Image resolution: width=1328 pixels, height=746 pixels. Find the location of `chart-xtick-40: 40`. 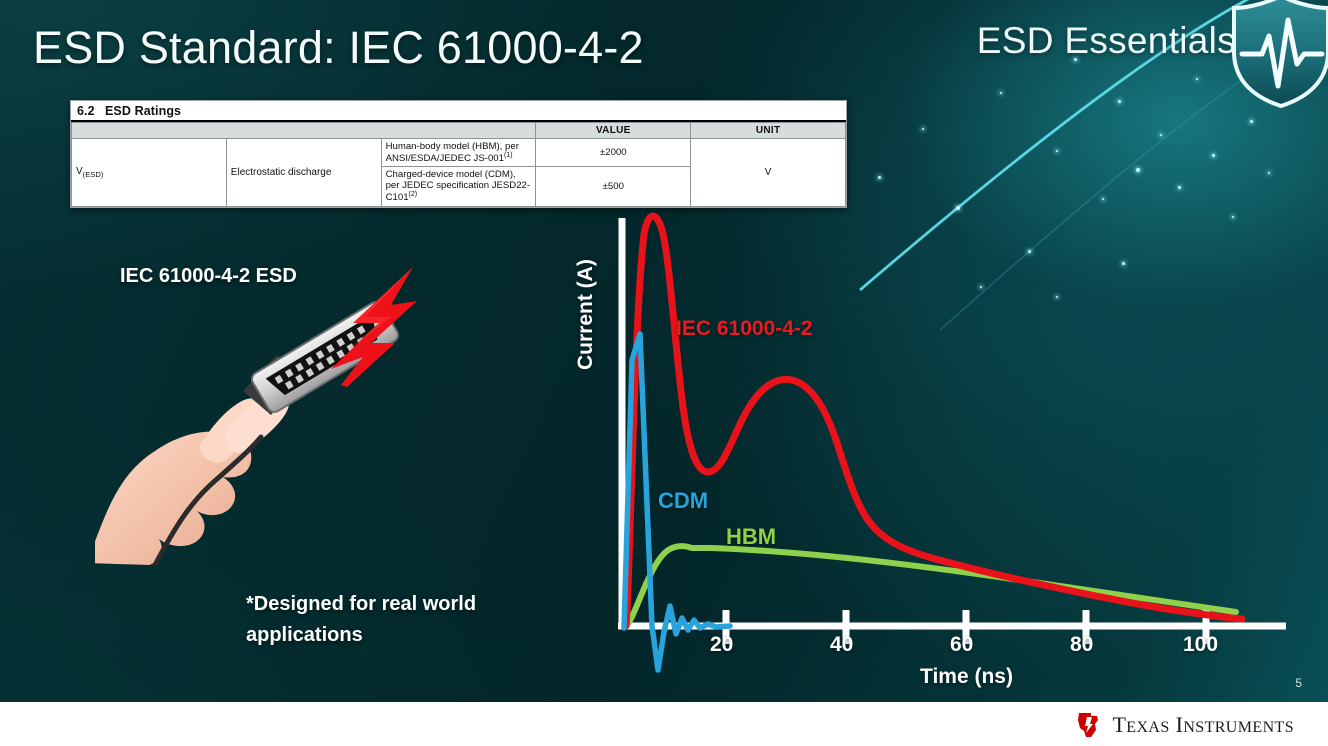

chart-xtick-40: 40 is located at coordinates (842, 644).